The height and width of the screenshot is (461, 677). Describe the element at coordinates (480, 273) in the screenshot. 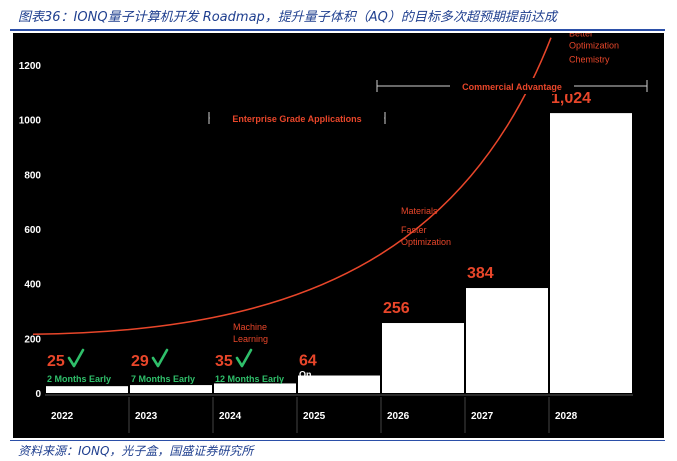

I see `value-label: 384` at that location.